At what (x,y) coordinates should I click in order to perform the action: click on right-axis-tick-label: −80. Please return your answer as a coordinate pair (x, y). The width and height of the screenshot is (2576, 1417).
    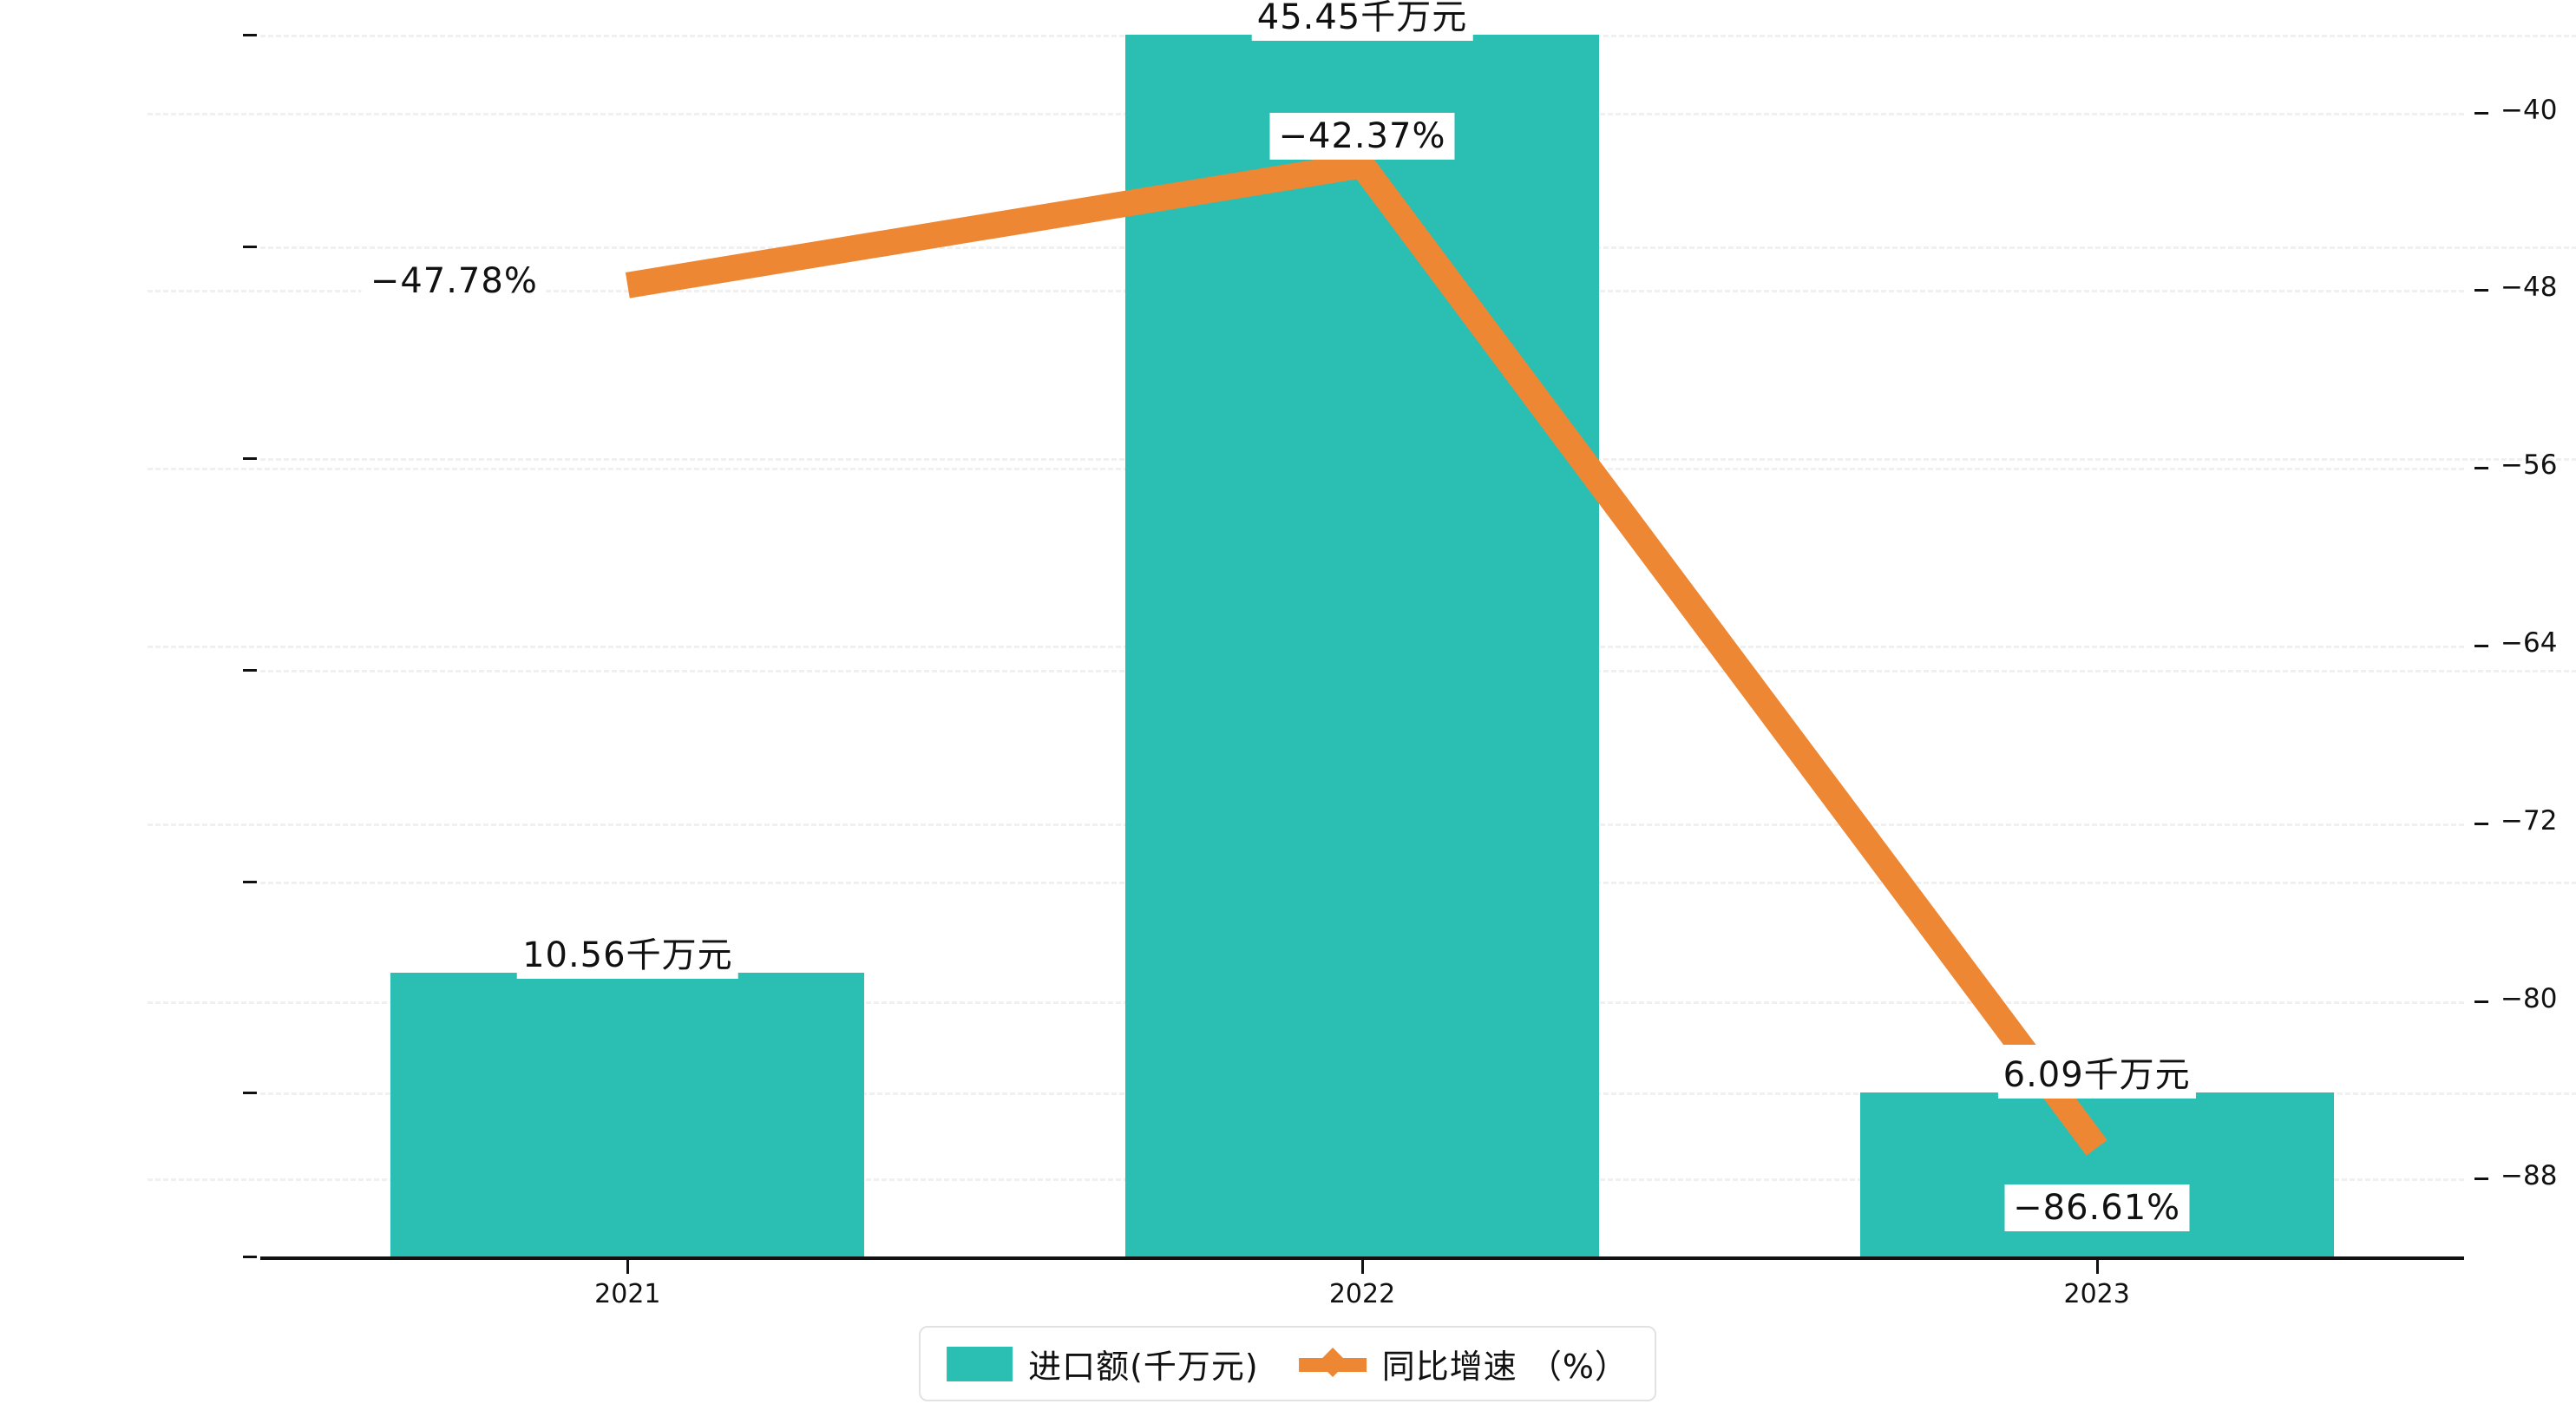
    Looking at the image, I should click on (2529, 998).